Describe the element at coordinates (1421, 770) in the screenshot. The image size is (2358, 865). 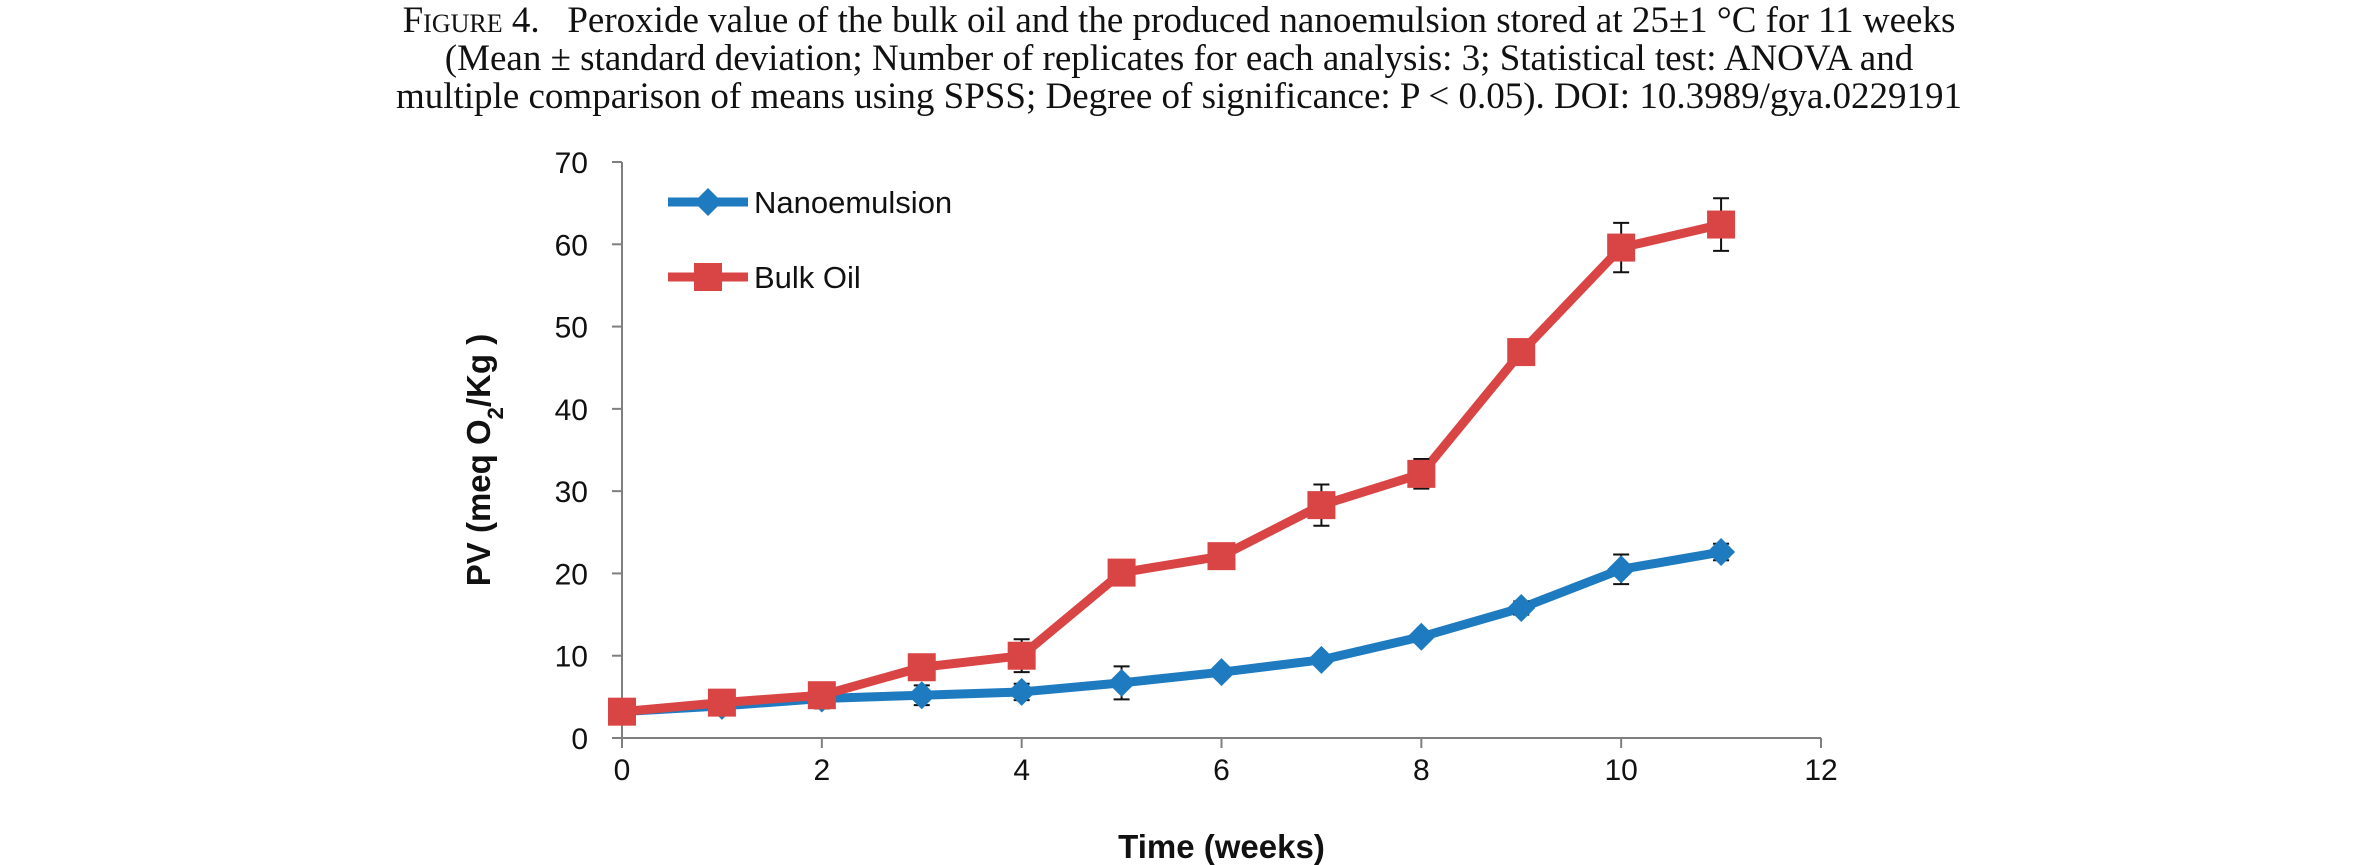
I see `x-tick-label: 8` at that location.